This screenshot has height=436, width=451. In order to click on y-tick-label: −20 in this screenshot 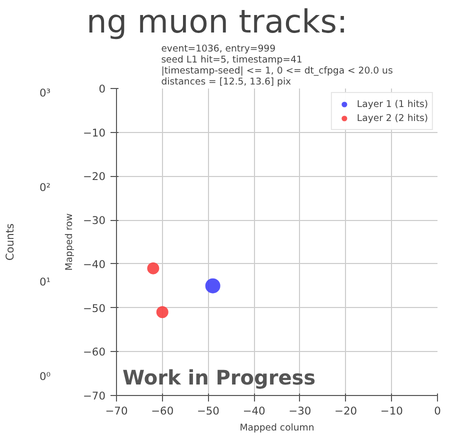, I will do `click(94, 177)`.